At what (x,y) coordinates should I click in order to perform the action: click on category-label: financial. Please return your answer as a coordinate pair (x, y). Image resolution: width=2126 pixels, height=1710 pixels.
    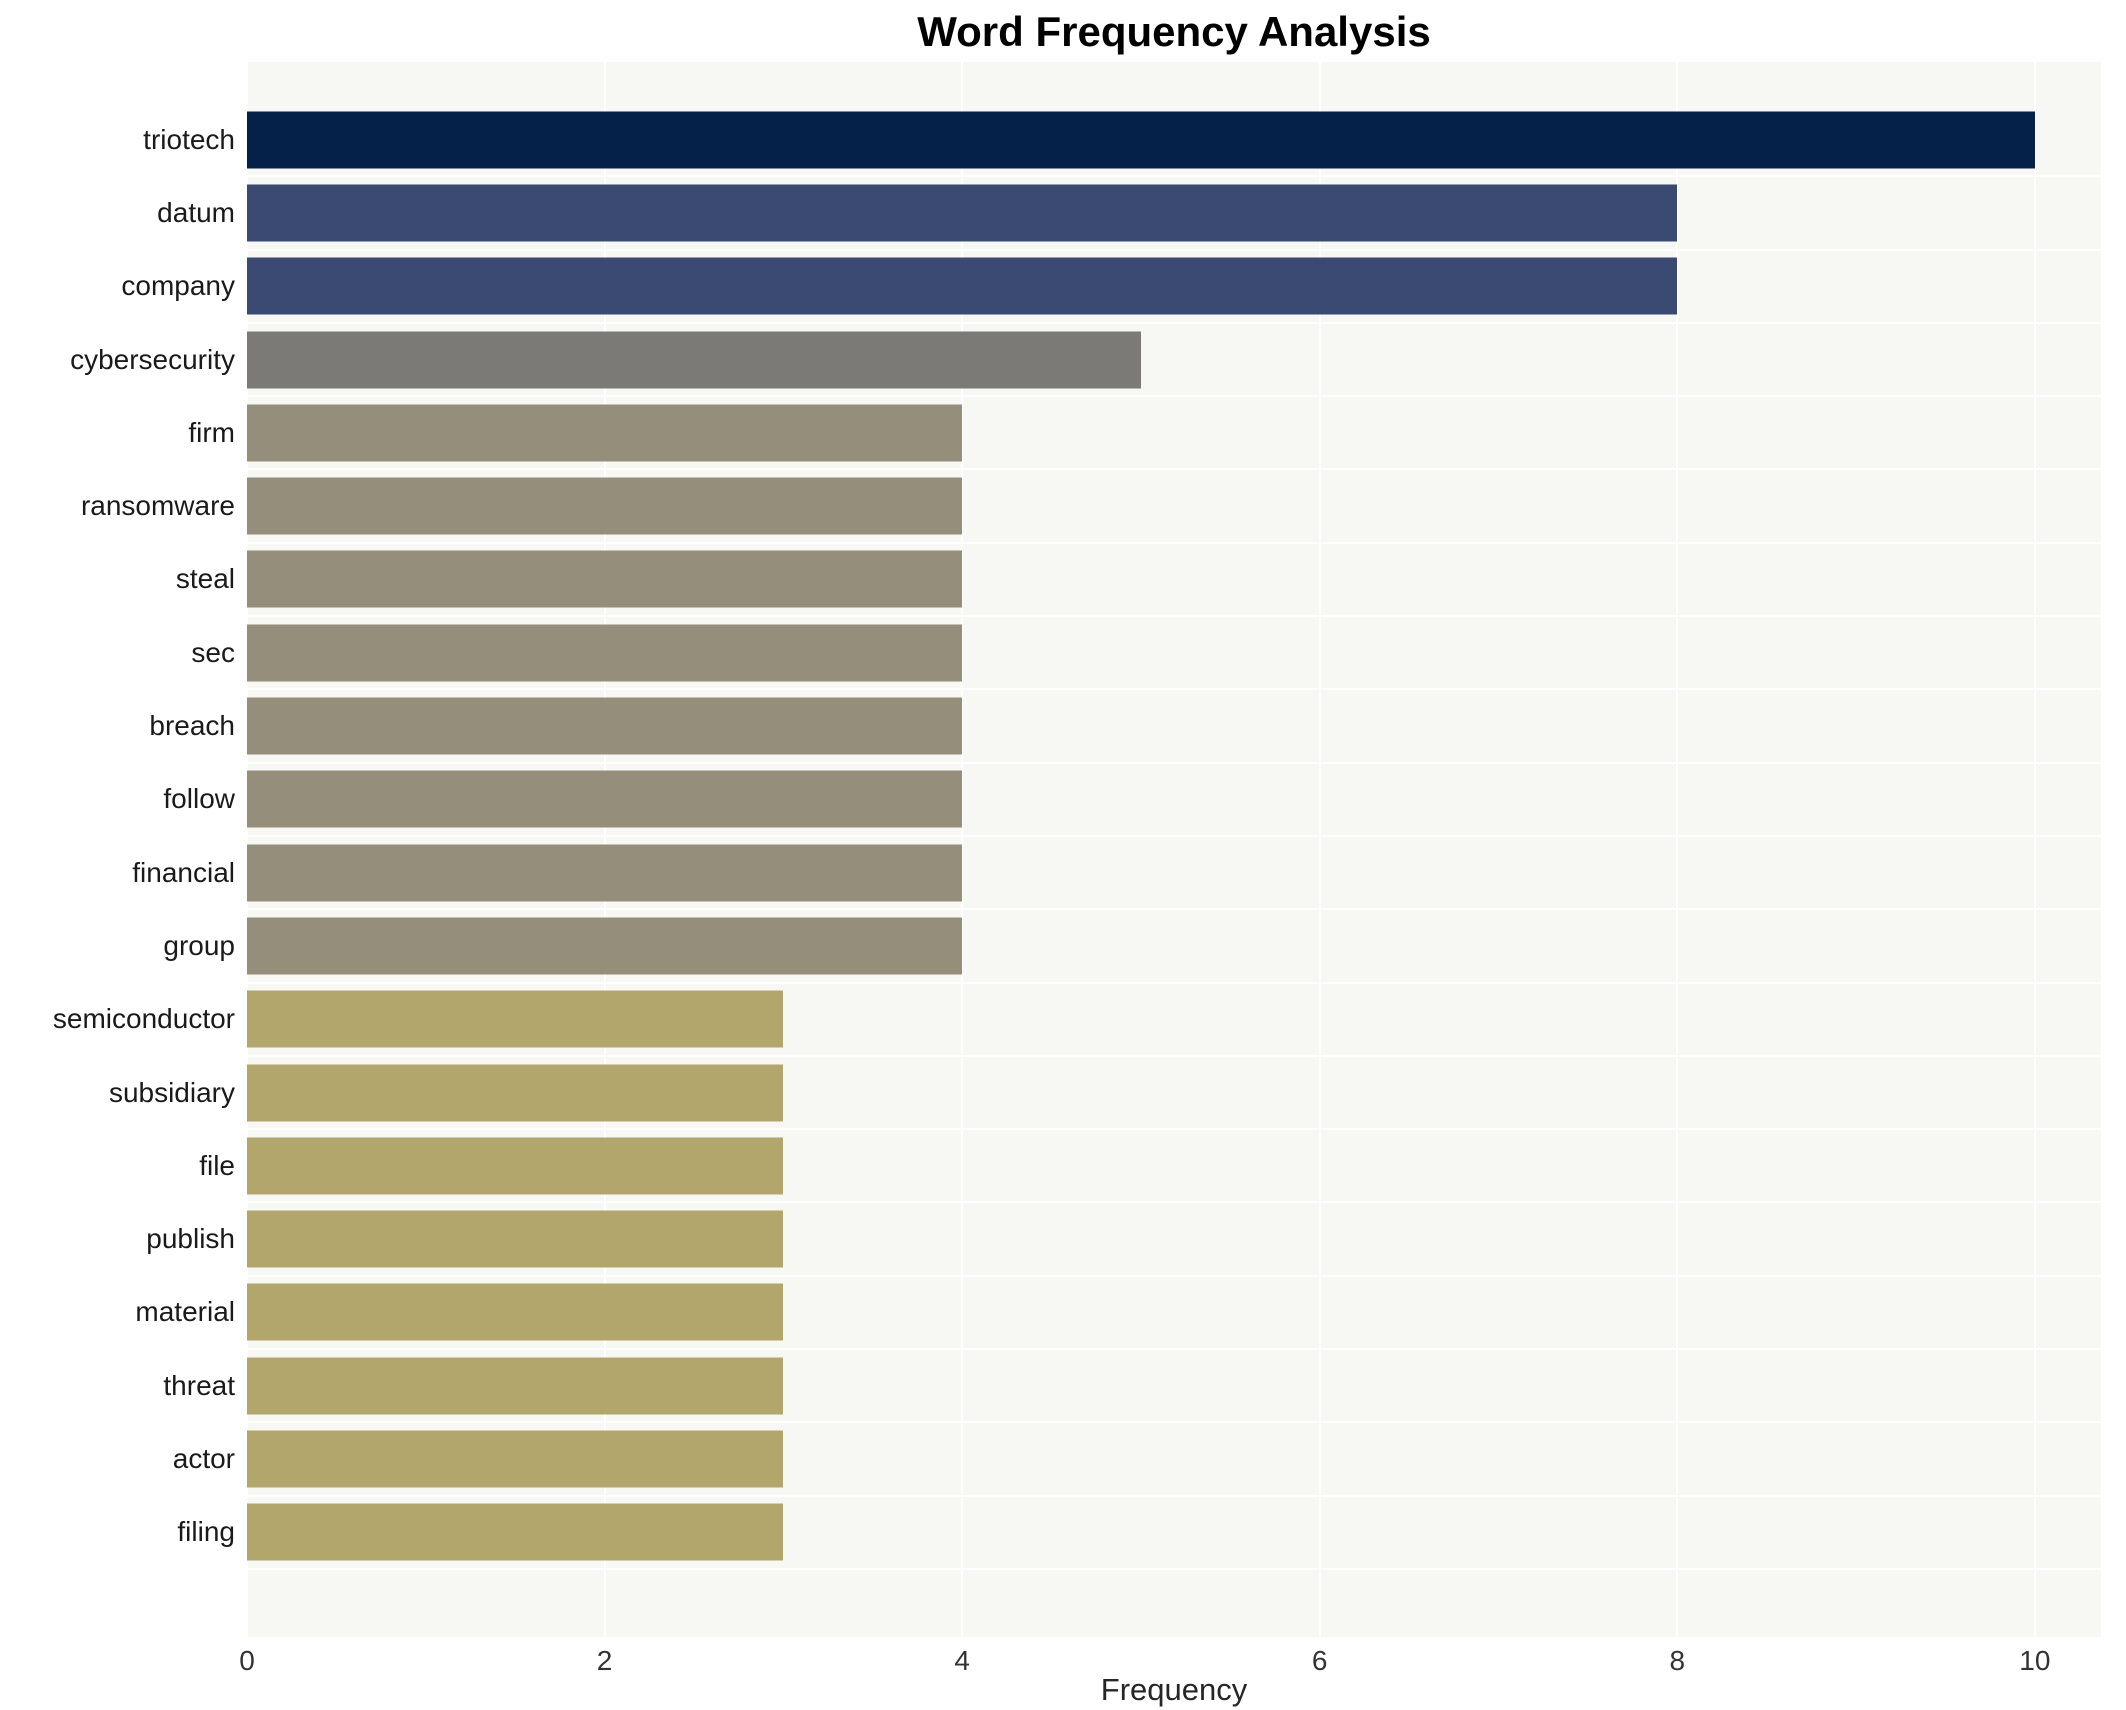
    Looking at the image, I should click on (183, 872).